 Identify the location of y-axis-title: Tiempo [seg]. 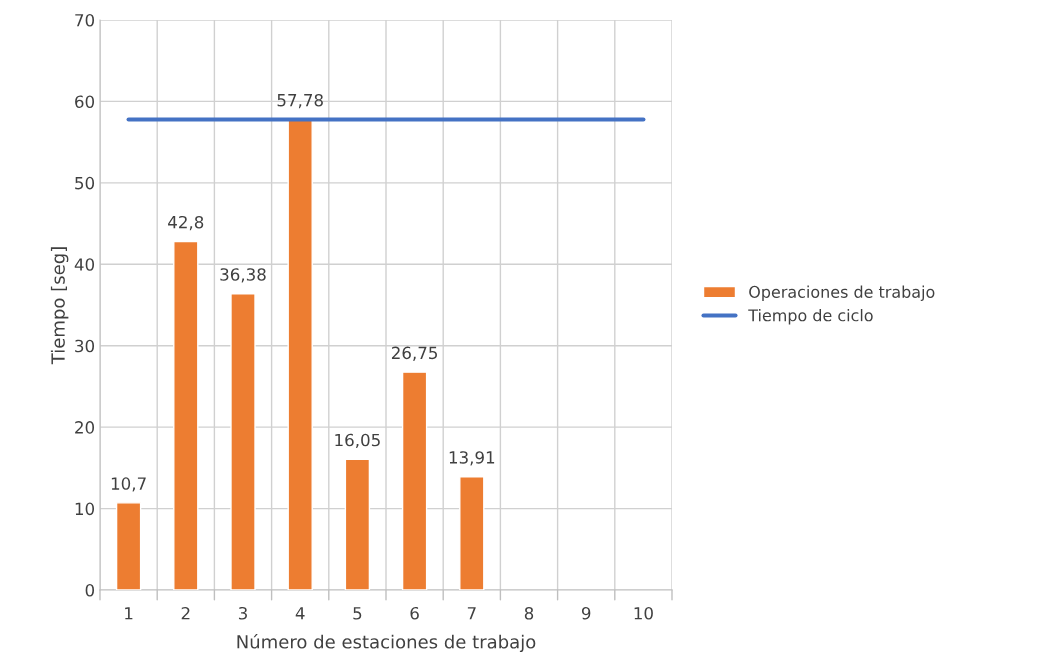
(59, 306).